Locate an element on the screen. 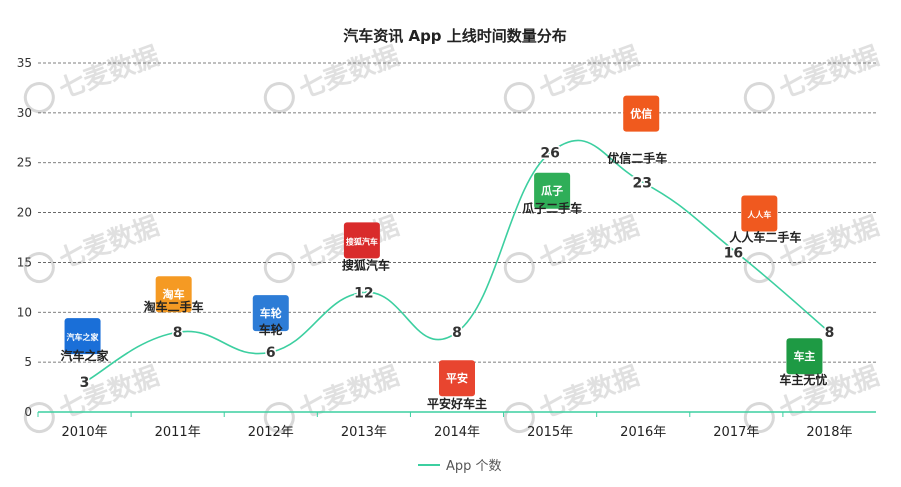 Image resolution: width=901 pixels, height=487 pixels. app-logo-text: 汽车之家 is located at coordinates (83, 337).